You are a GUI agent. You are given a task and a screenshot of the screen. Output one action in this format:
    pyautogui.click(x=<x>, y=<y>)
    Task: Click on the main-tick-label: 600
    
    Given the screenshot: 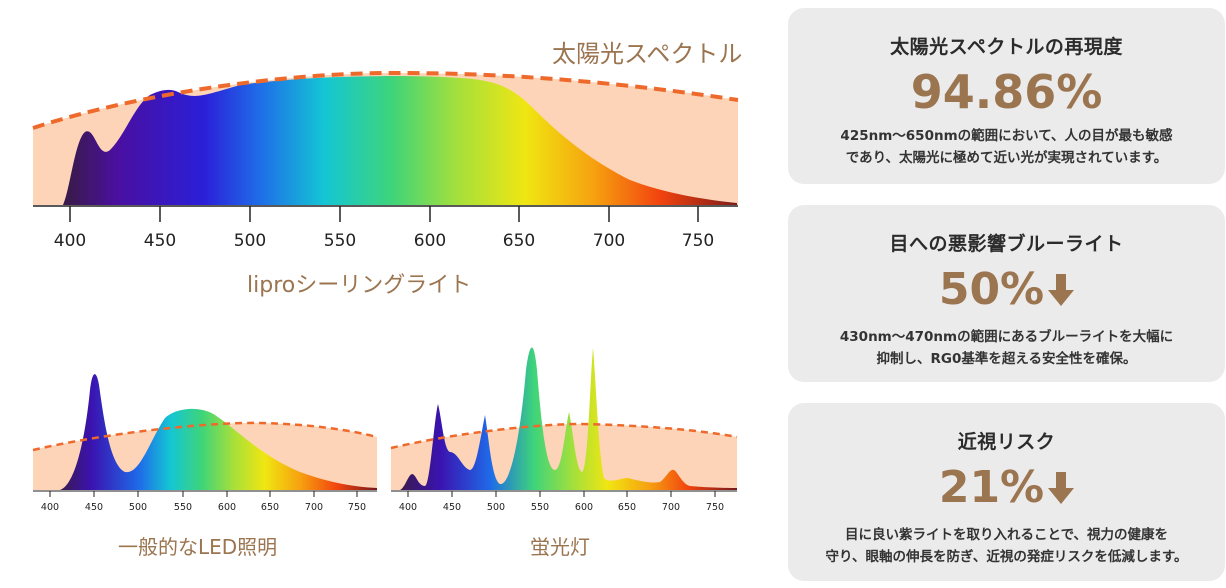 What is the action you would take?
    pyautogui.click(x=430, y=241)
    